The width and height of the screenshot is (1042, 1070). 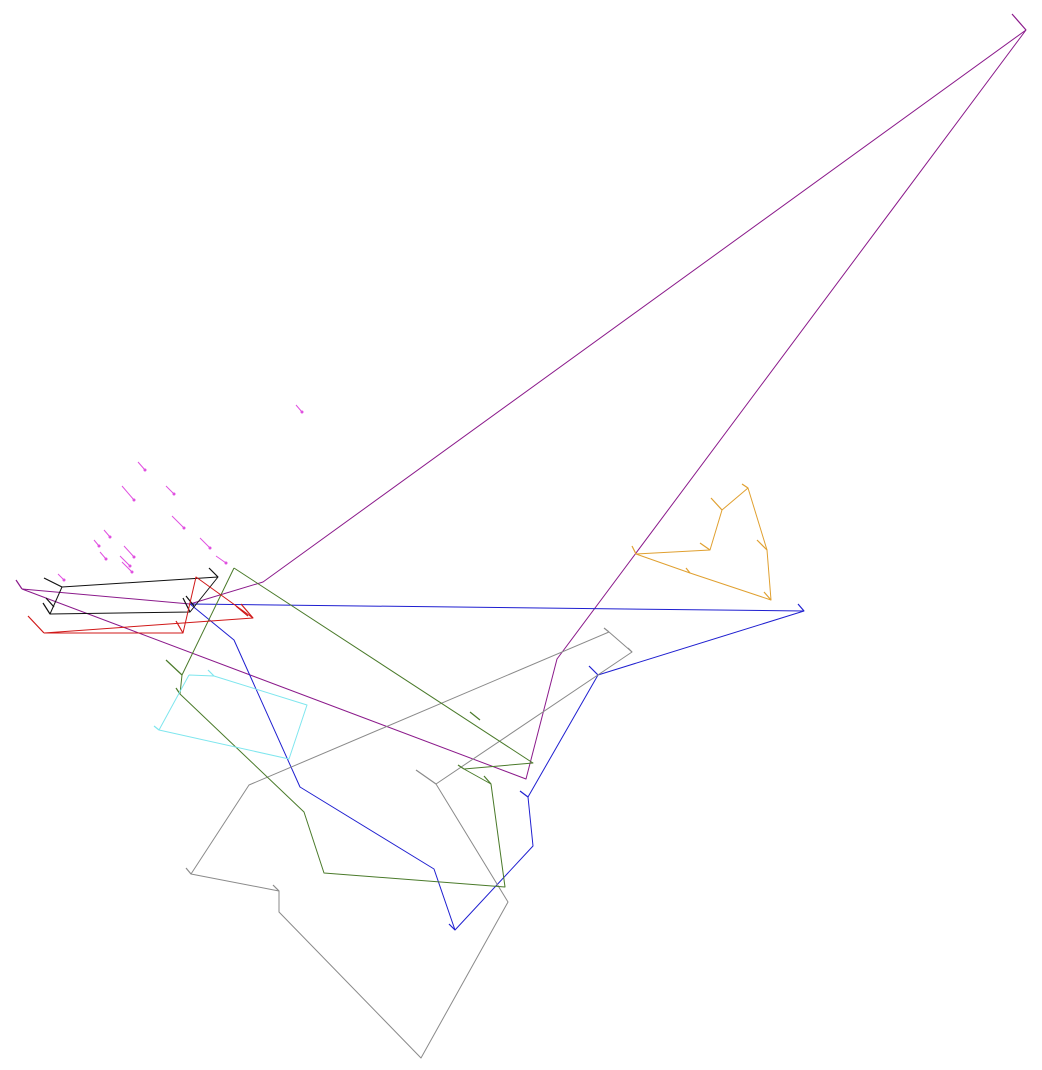 I want to click on red-track, so click(x=140, y=605).